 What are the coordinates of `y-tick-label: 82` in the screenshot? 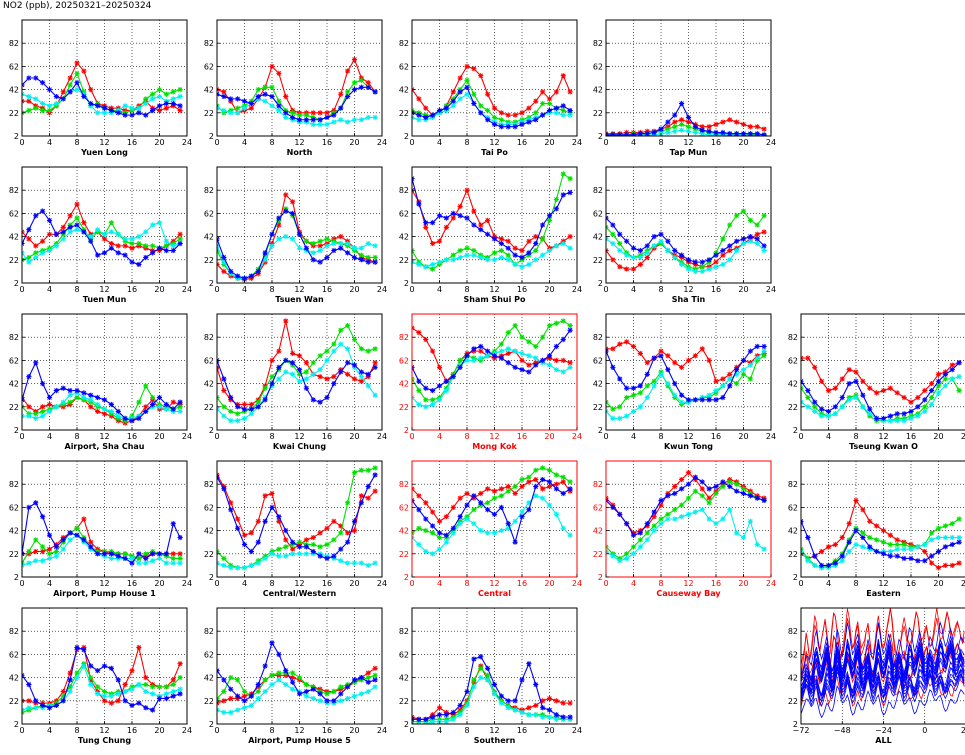 It's located at (404, 337).